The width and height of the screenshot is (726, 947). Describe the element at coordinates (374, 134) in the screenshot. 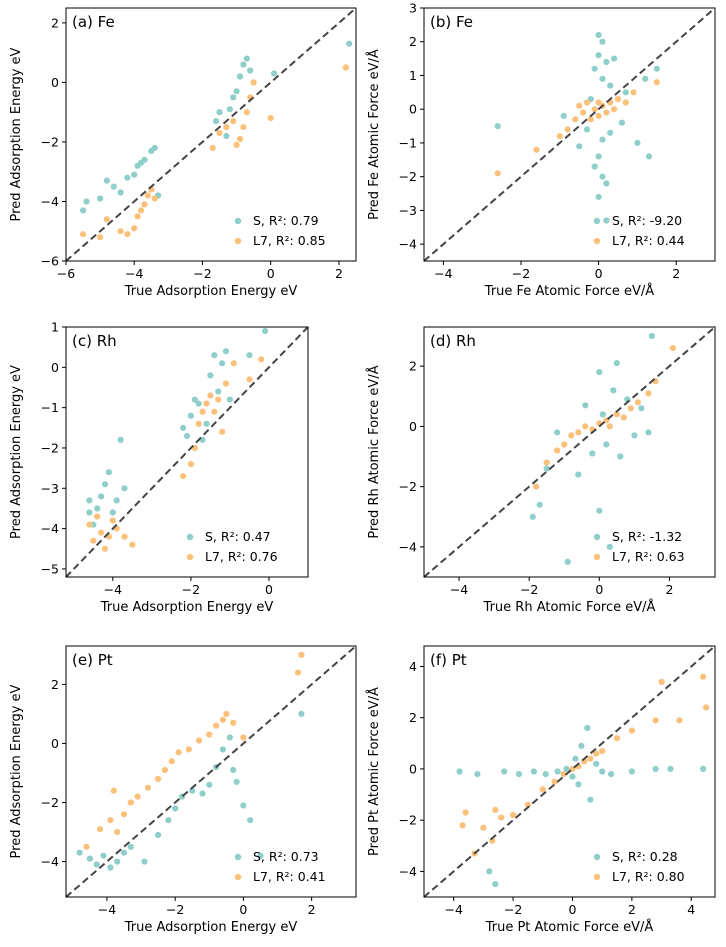

I see `y-axis-label: Pred Fe Atomic Force eV/Å` at that location.